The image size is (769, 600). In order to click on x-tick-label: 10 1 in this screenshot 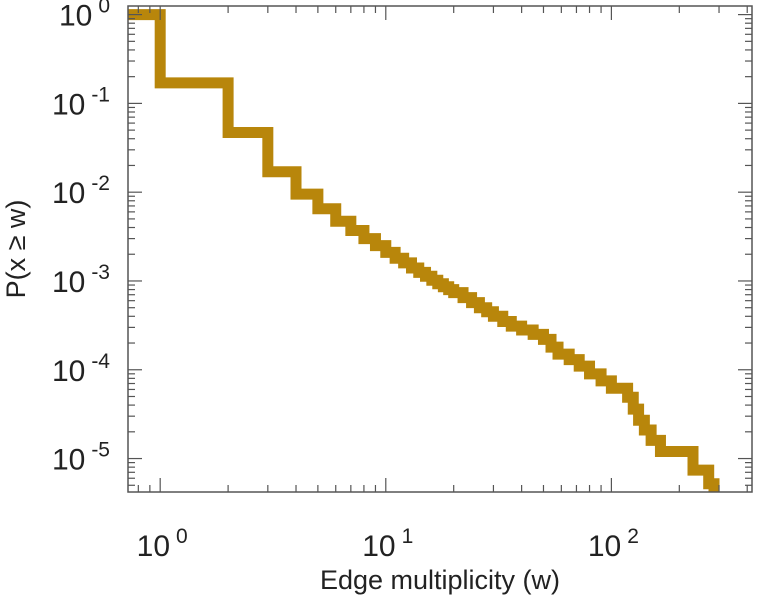, I will do `click(387, 544)`.